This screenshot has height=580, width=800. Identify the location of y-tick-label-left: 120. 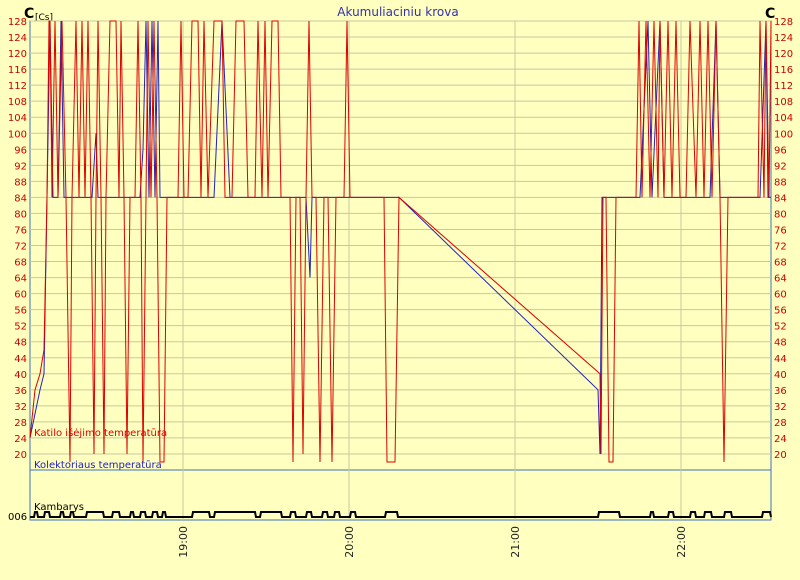
(17, 54).